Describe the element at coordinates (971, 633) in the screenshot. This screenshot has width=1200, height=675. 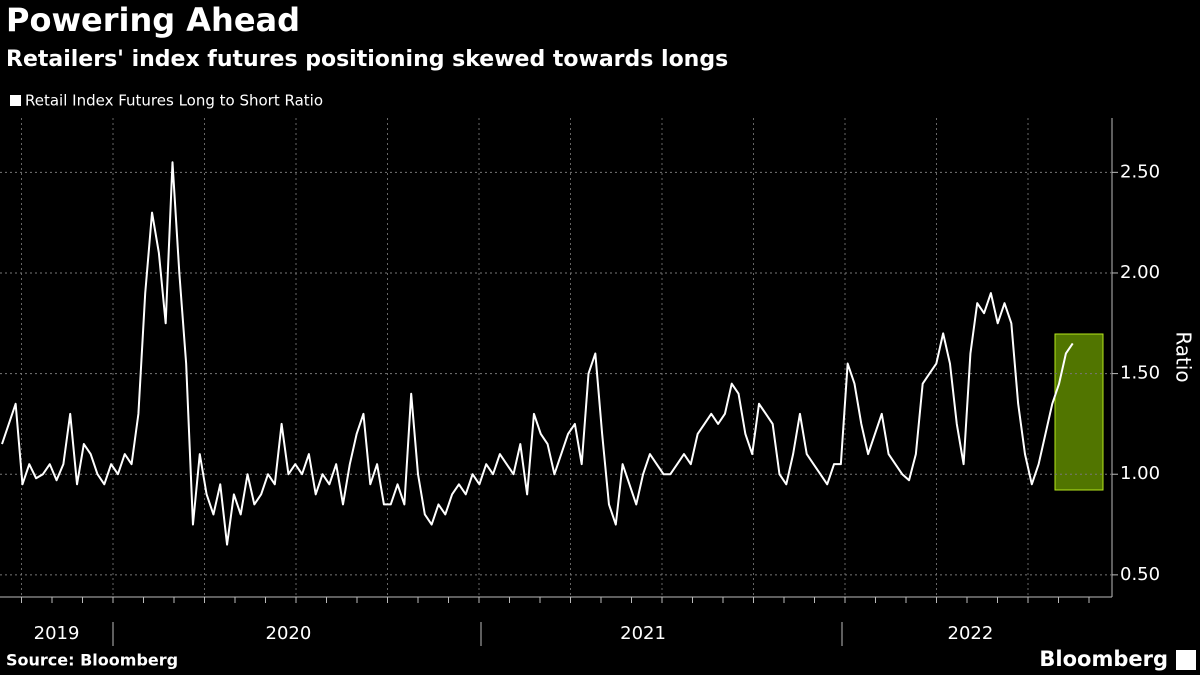
I see `x-tick-label: 2022` at that location.